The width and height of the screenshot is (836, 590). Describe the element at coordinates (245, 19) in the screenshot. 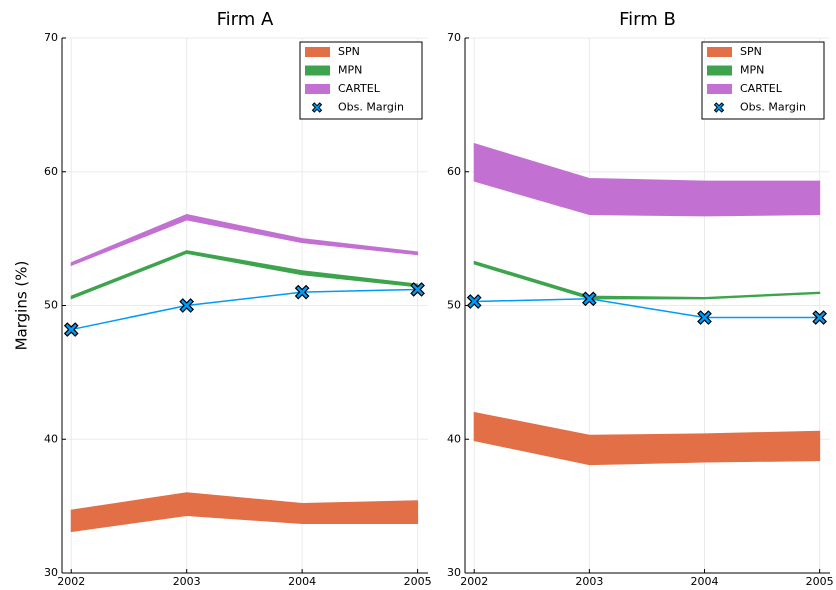

I see `chart-title: Firm A` at that location.